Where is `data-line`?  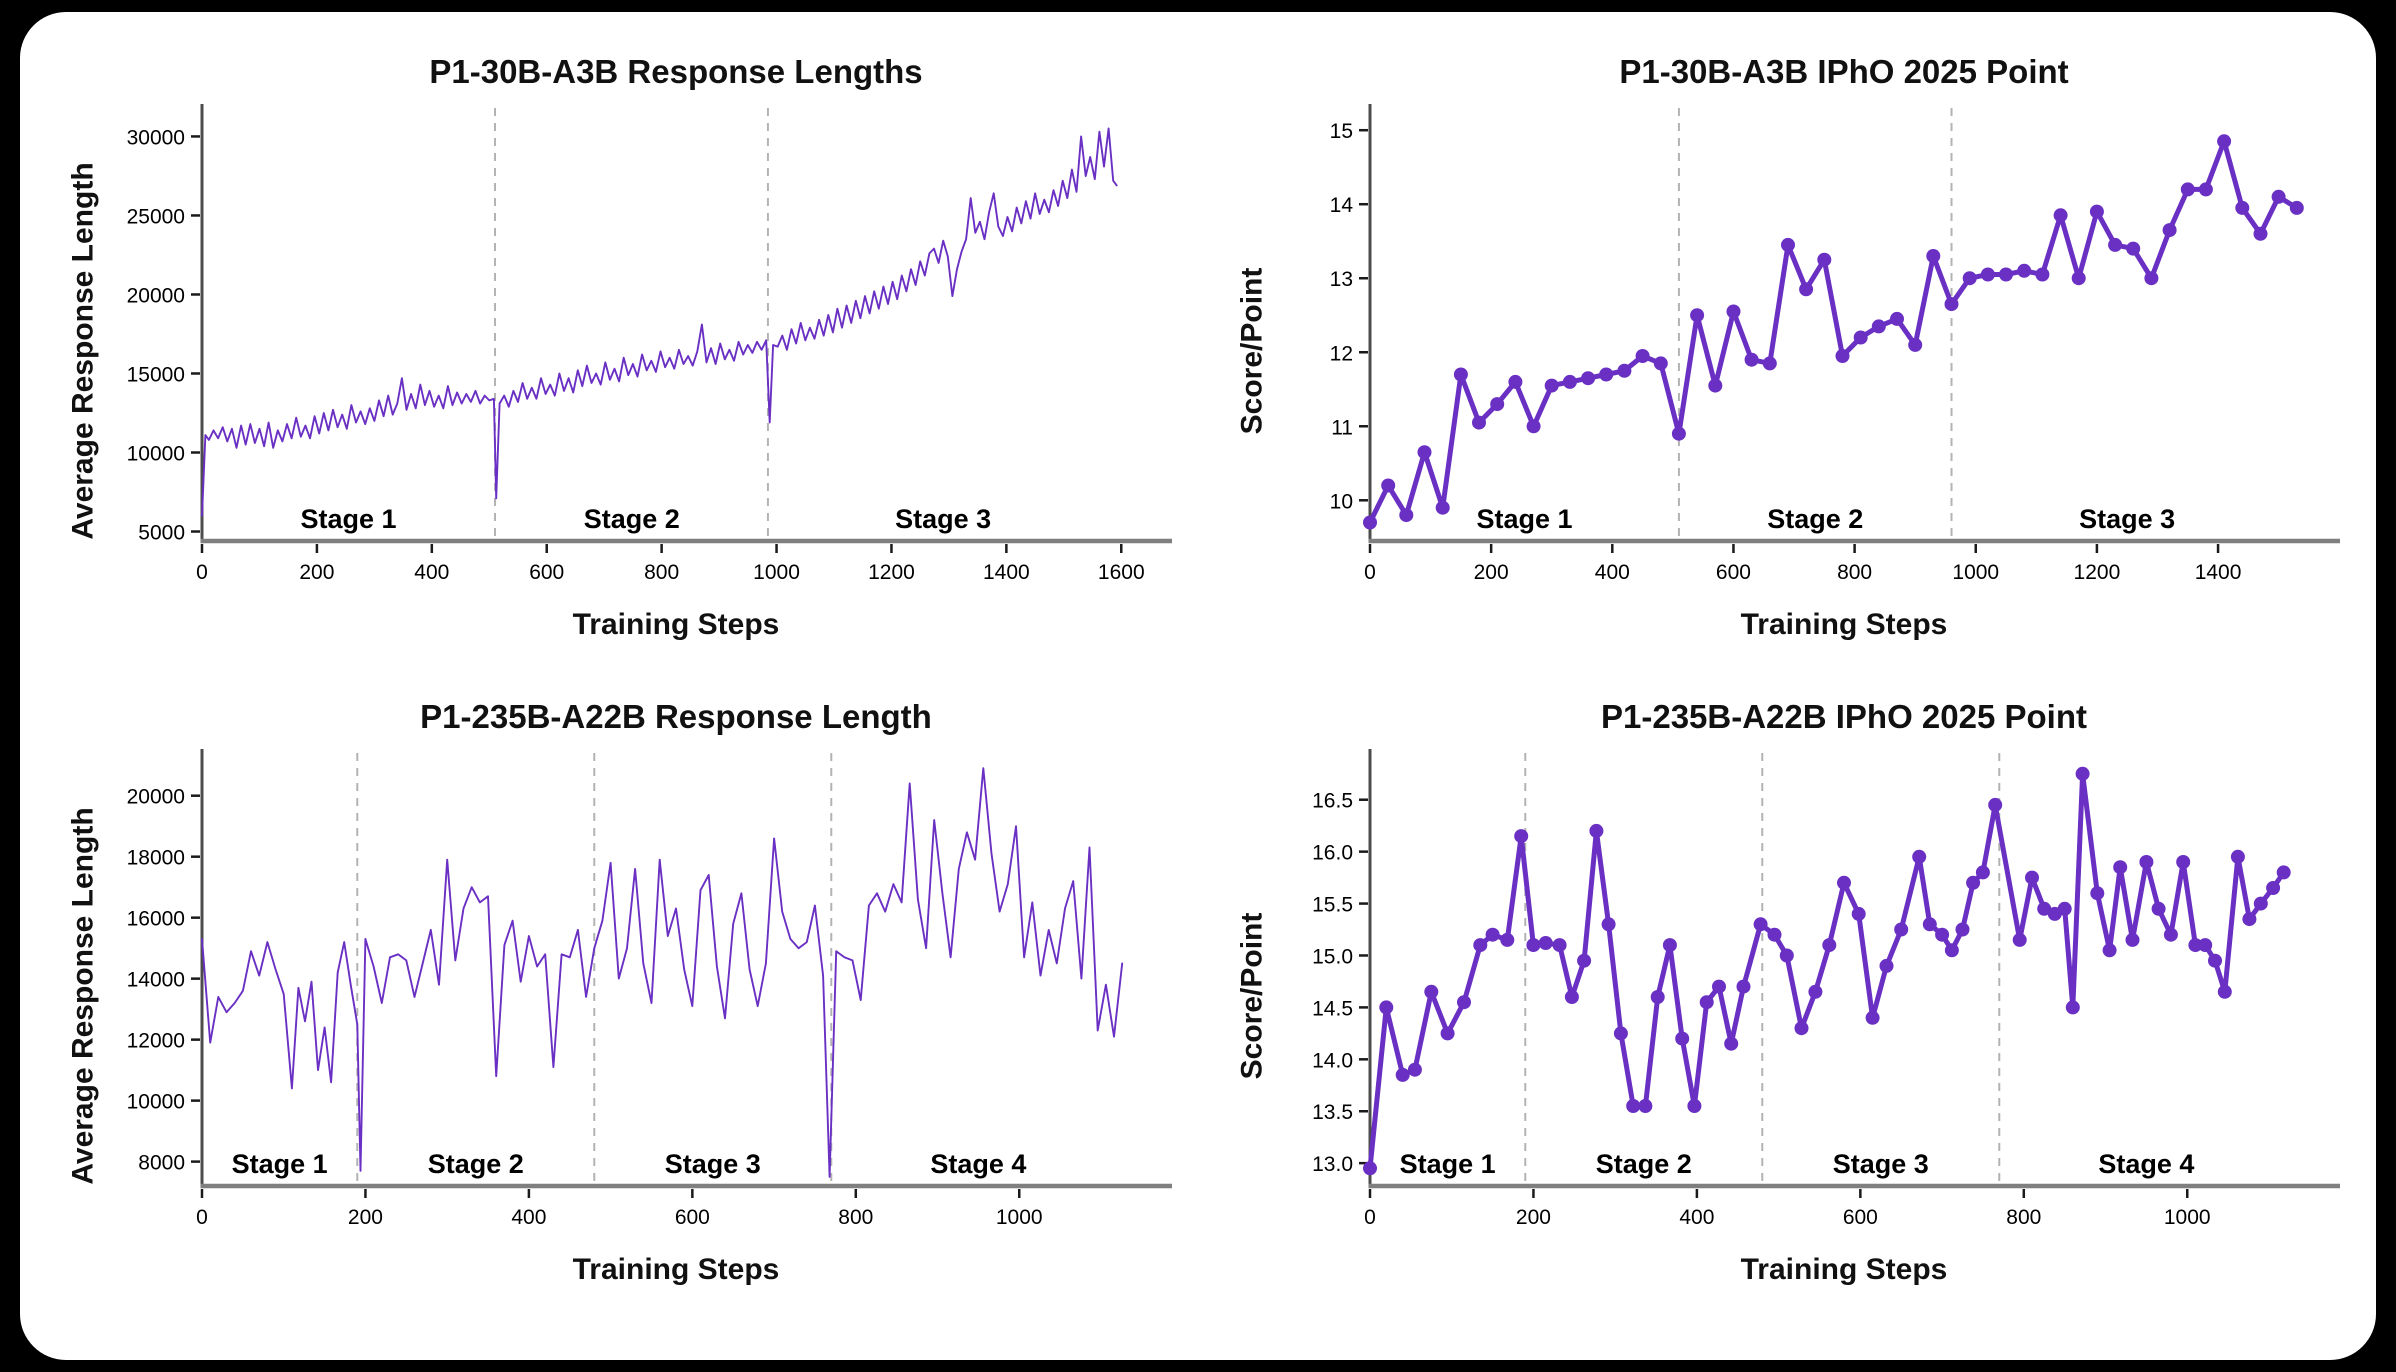 data-line is located at coordinates (659, 322).